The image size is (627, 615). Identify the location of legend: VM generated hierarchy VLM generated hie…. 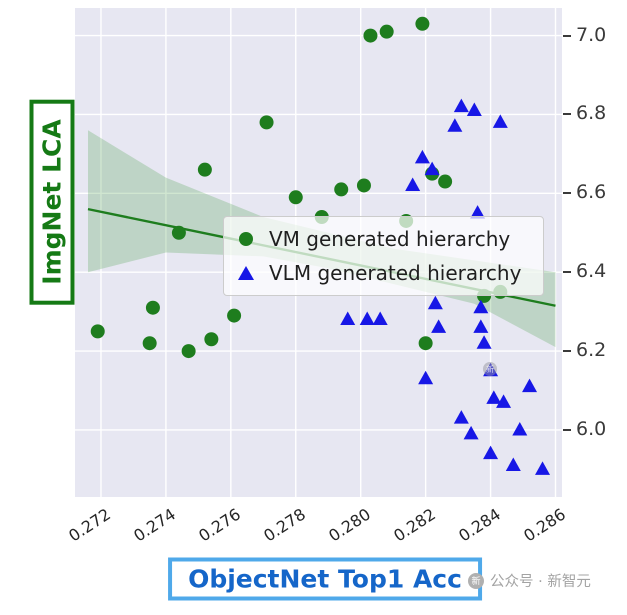
(384, 256).